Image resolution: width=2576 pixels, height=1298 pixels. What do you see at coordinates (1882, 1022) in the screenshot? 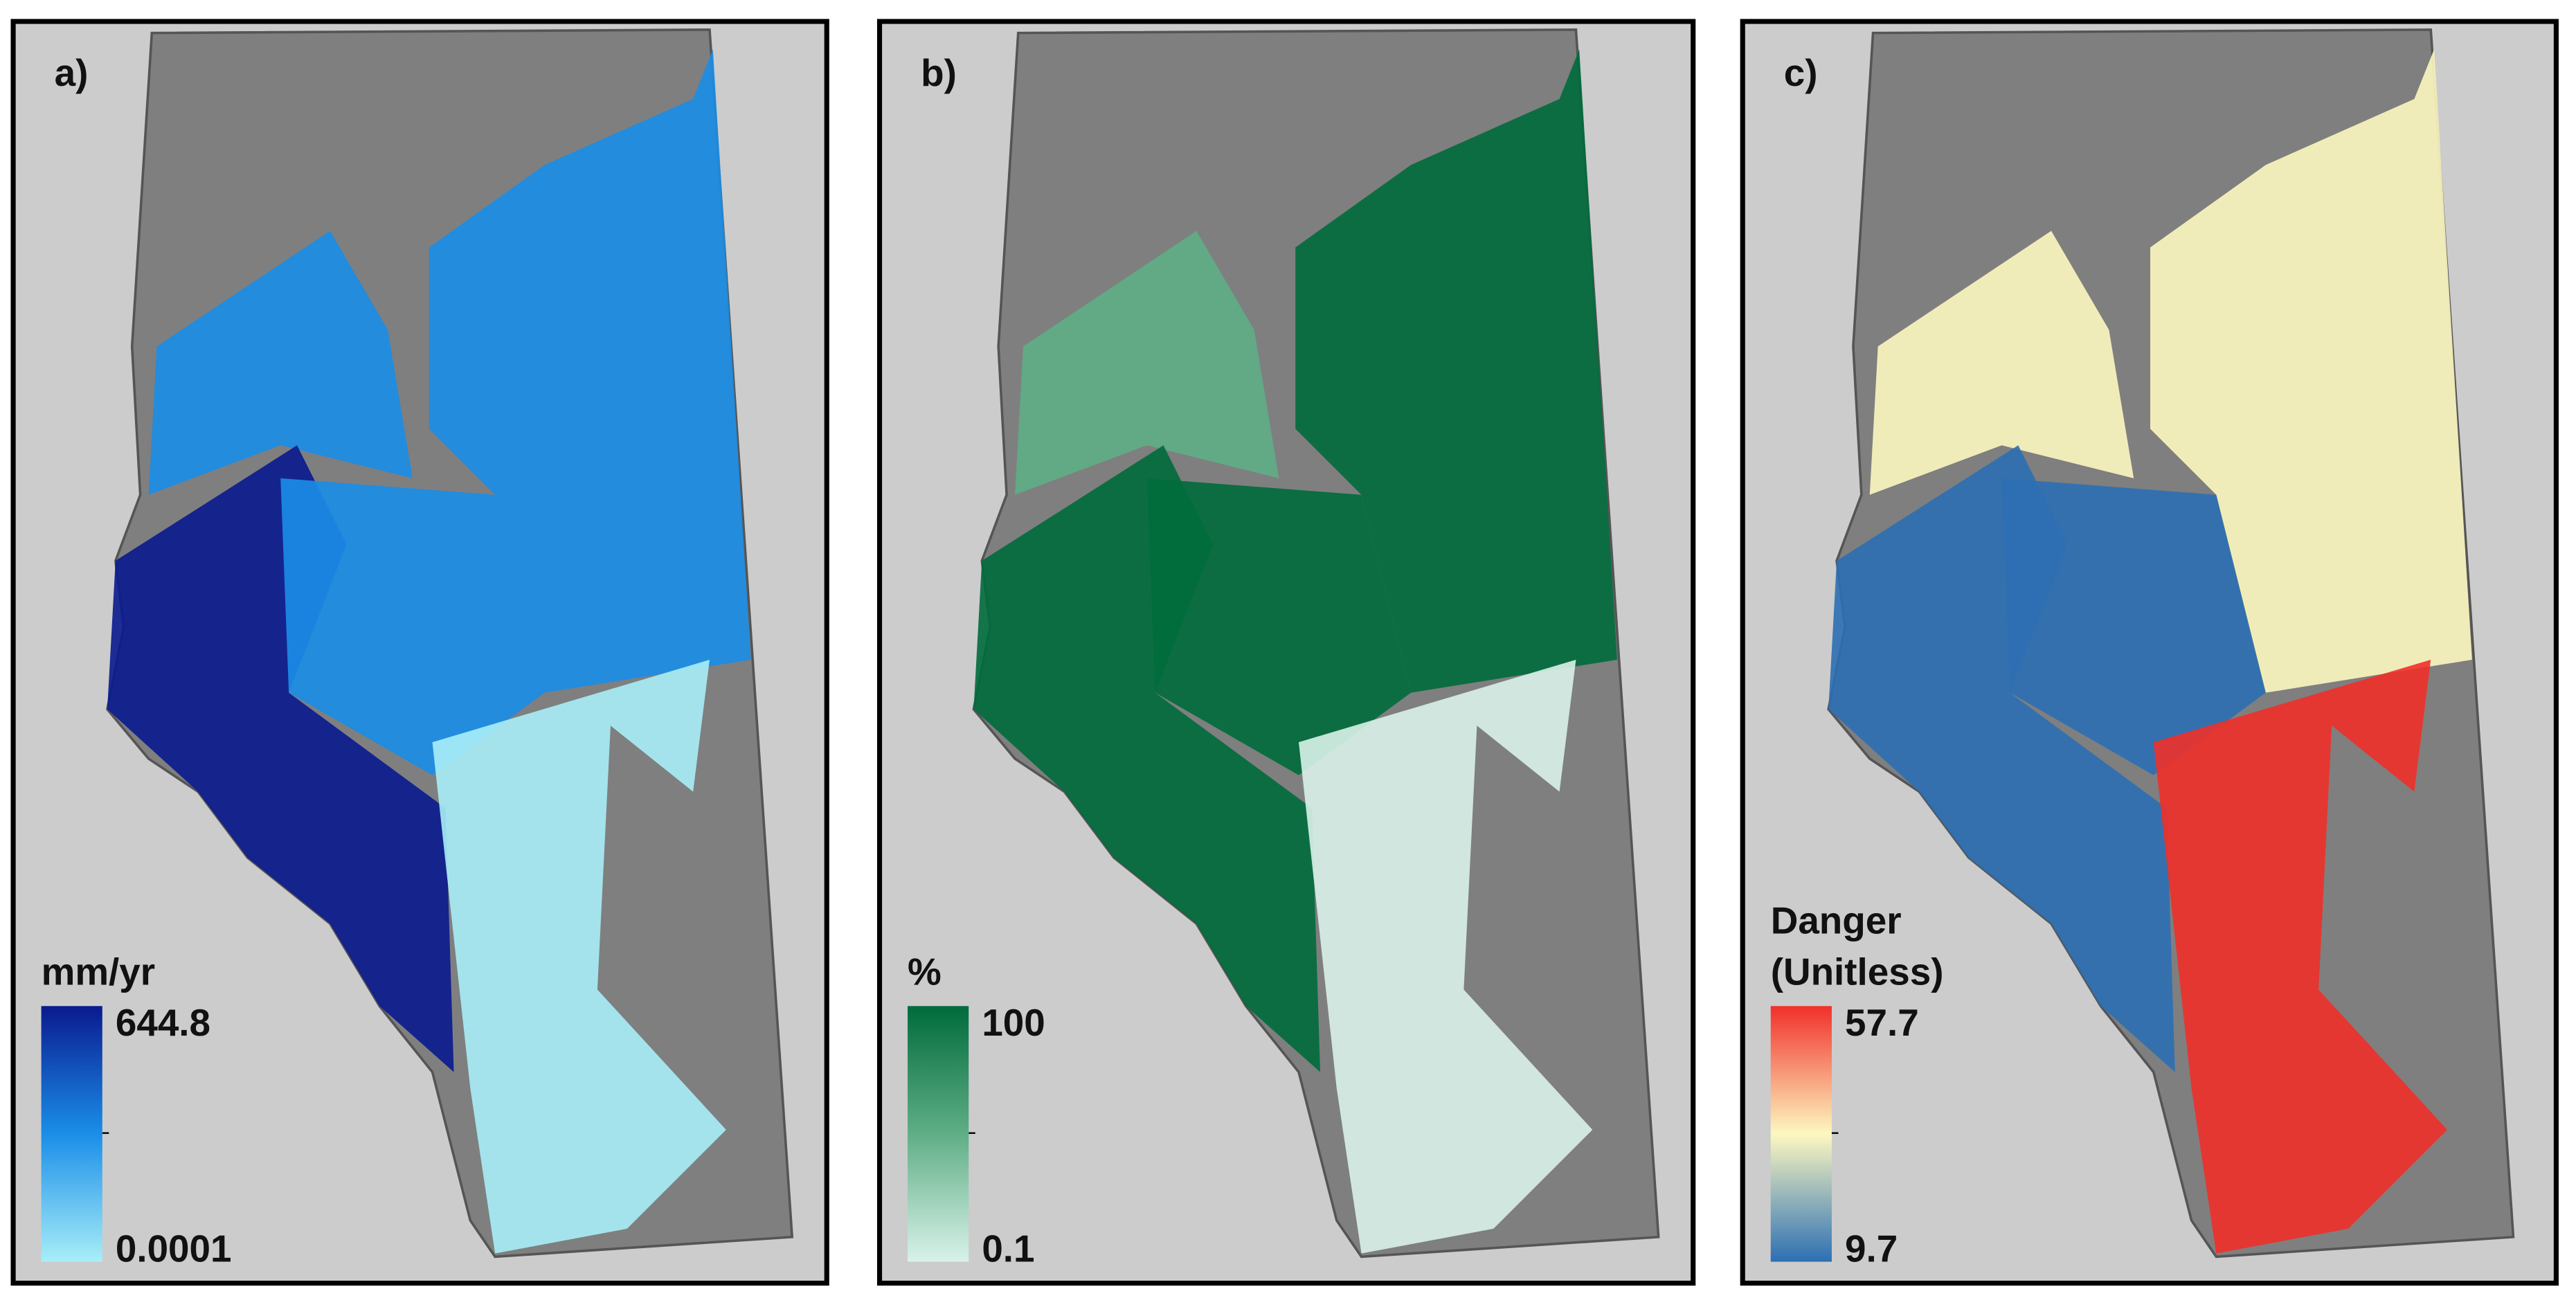
I see `legend-max: 57.7` at bounding box center [1882, 1022].